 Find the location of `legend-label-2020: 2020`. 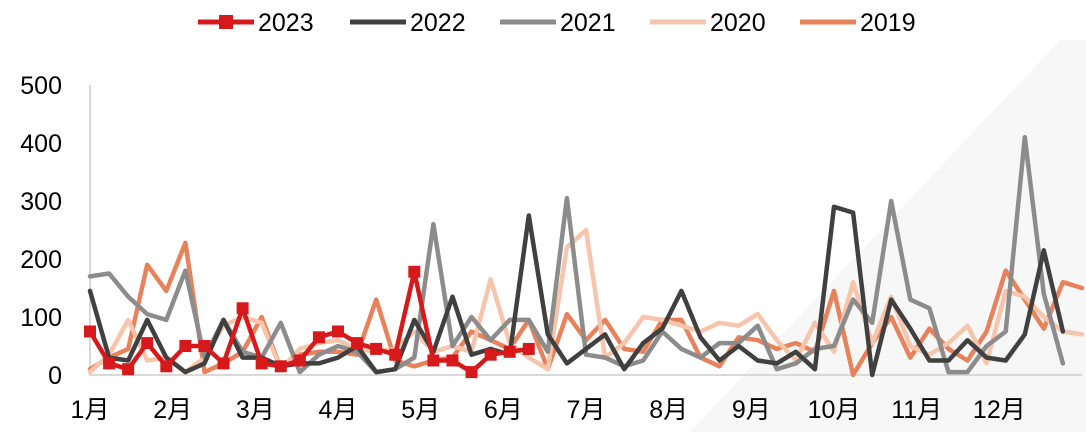

legend-label-2020: 2020 is located at coordinates (738, 23).